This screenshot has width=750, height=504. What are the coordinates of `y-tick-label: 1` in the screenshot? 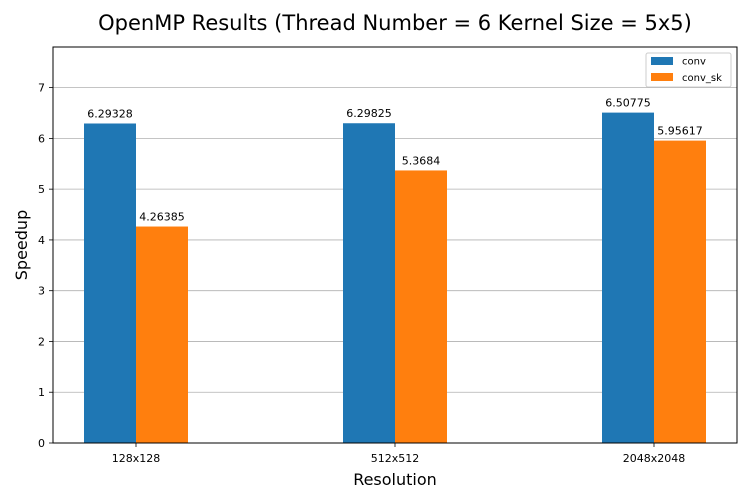 It's located at (41, 392).